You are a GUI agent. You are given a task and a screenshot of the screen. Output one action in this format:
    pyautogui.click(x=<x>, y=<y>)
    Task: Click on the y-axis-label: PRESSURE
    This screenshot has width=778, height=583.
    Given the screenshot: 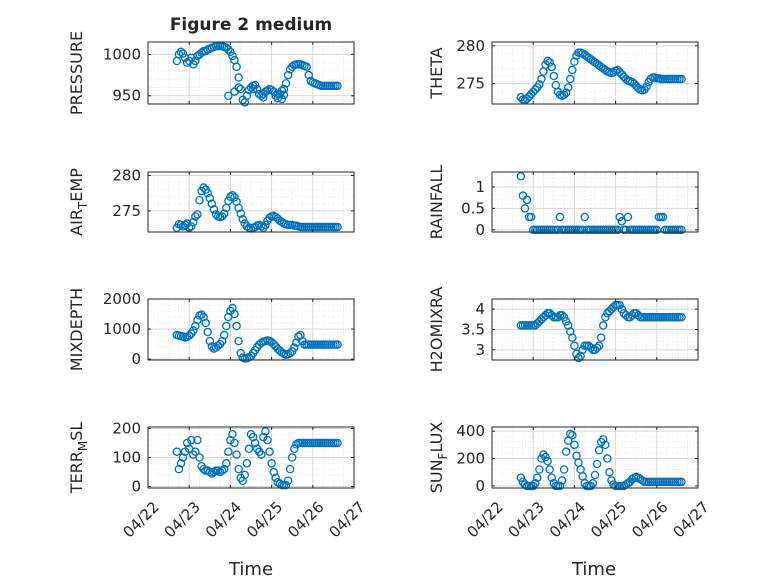 What is the action you would take?
    pyautogui.click(x=76, y=73)
    